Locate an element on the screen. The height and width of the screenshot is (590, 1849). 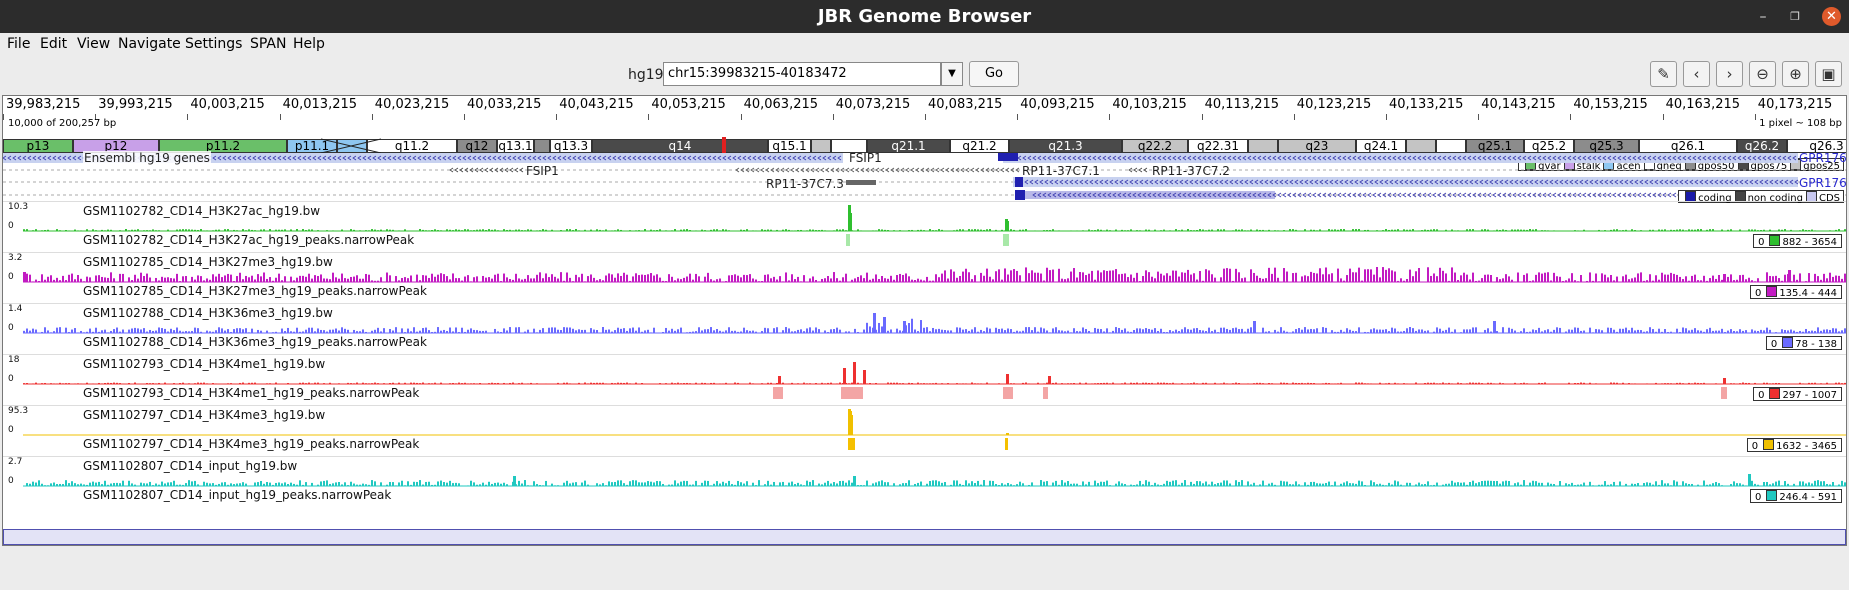
cytoband: q25.1 is located at coordinates (1495, 146).